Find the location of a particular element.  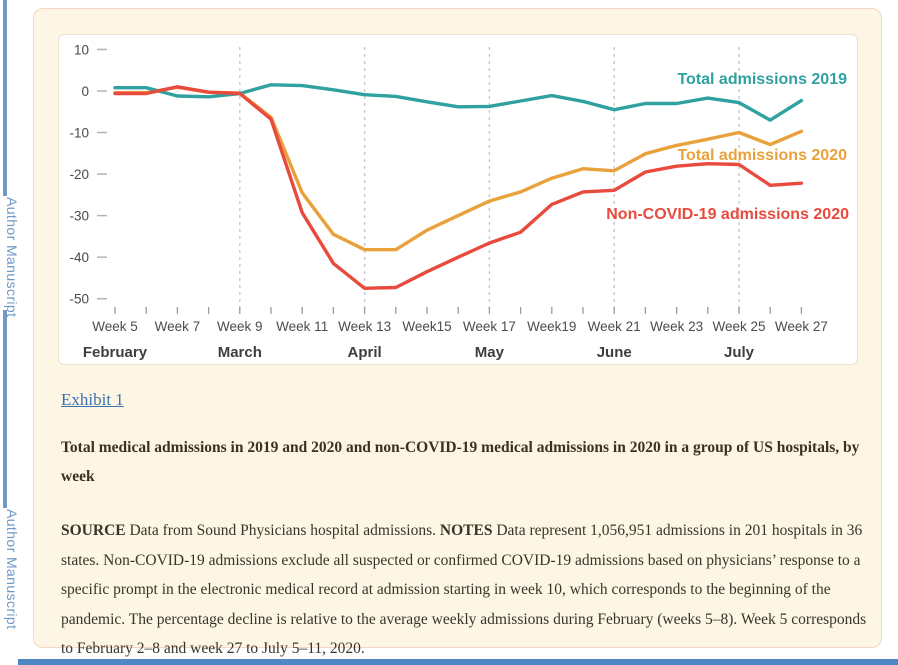

y-axis-tick-label: -30 is located at coordinates (79, 216).